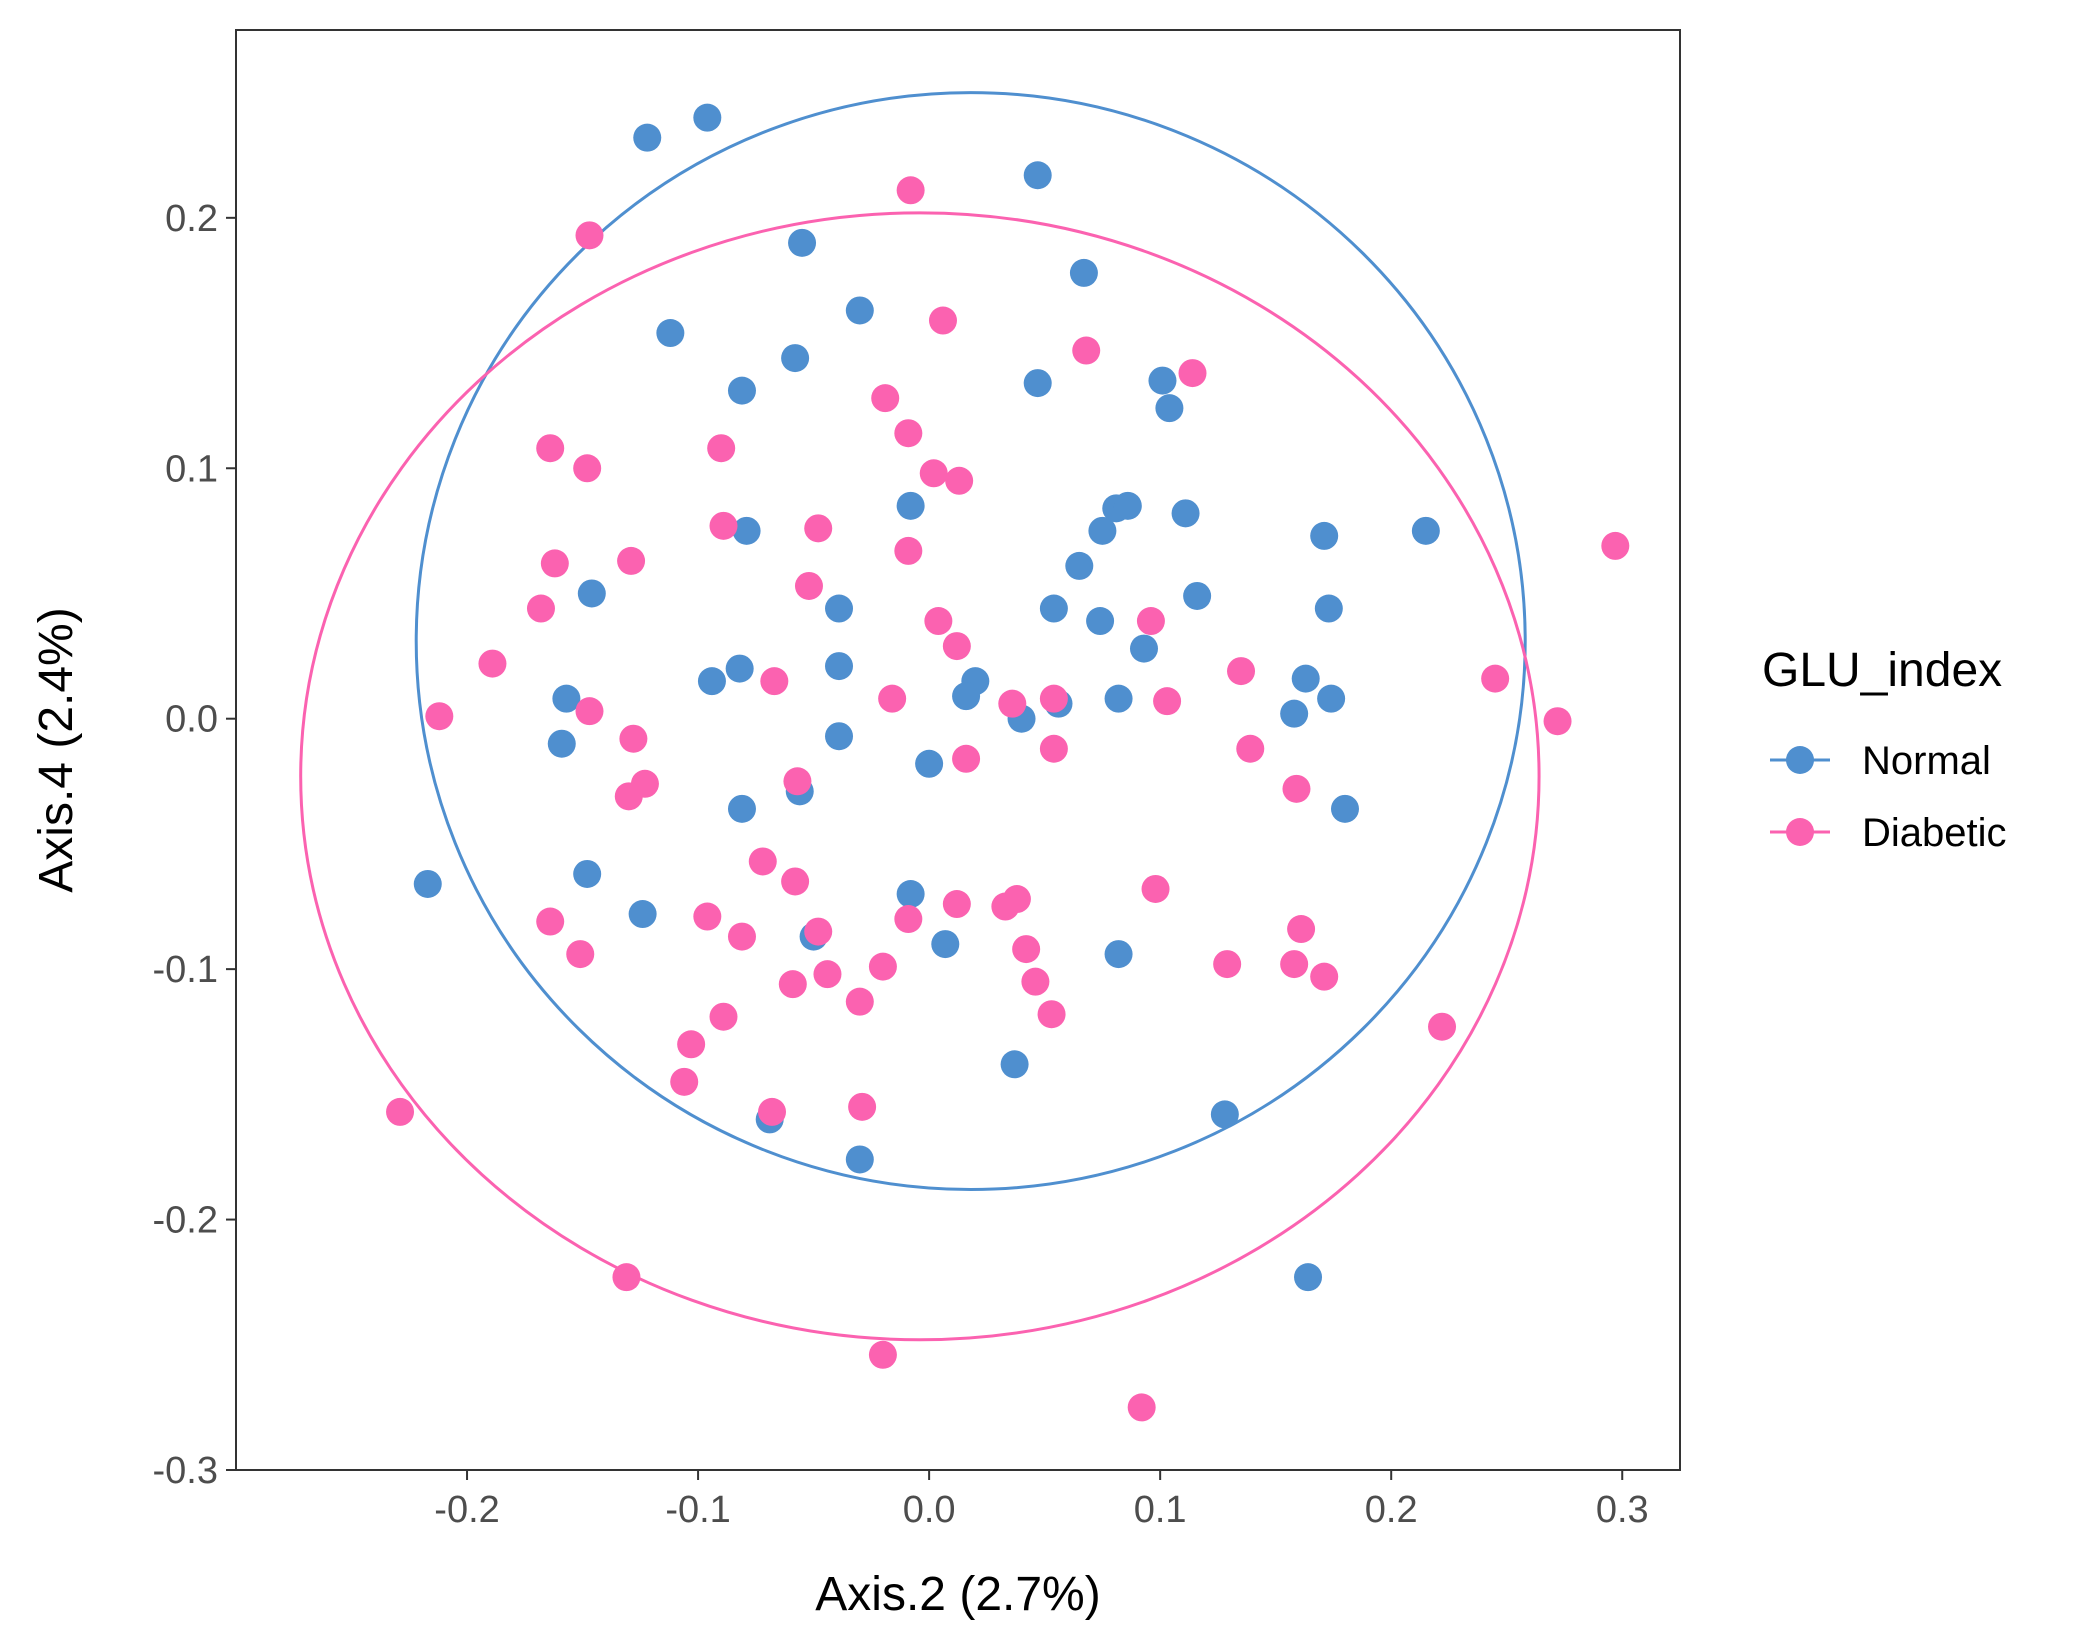 The width and height of the screenshot is (2100, 1650). What do you see at coordinates (1391, 1510) in the screenshot?
I see `x-tick-label: 0.2` at bounding box center [1391, 1510].